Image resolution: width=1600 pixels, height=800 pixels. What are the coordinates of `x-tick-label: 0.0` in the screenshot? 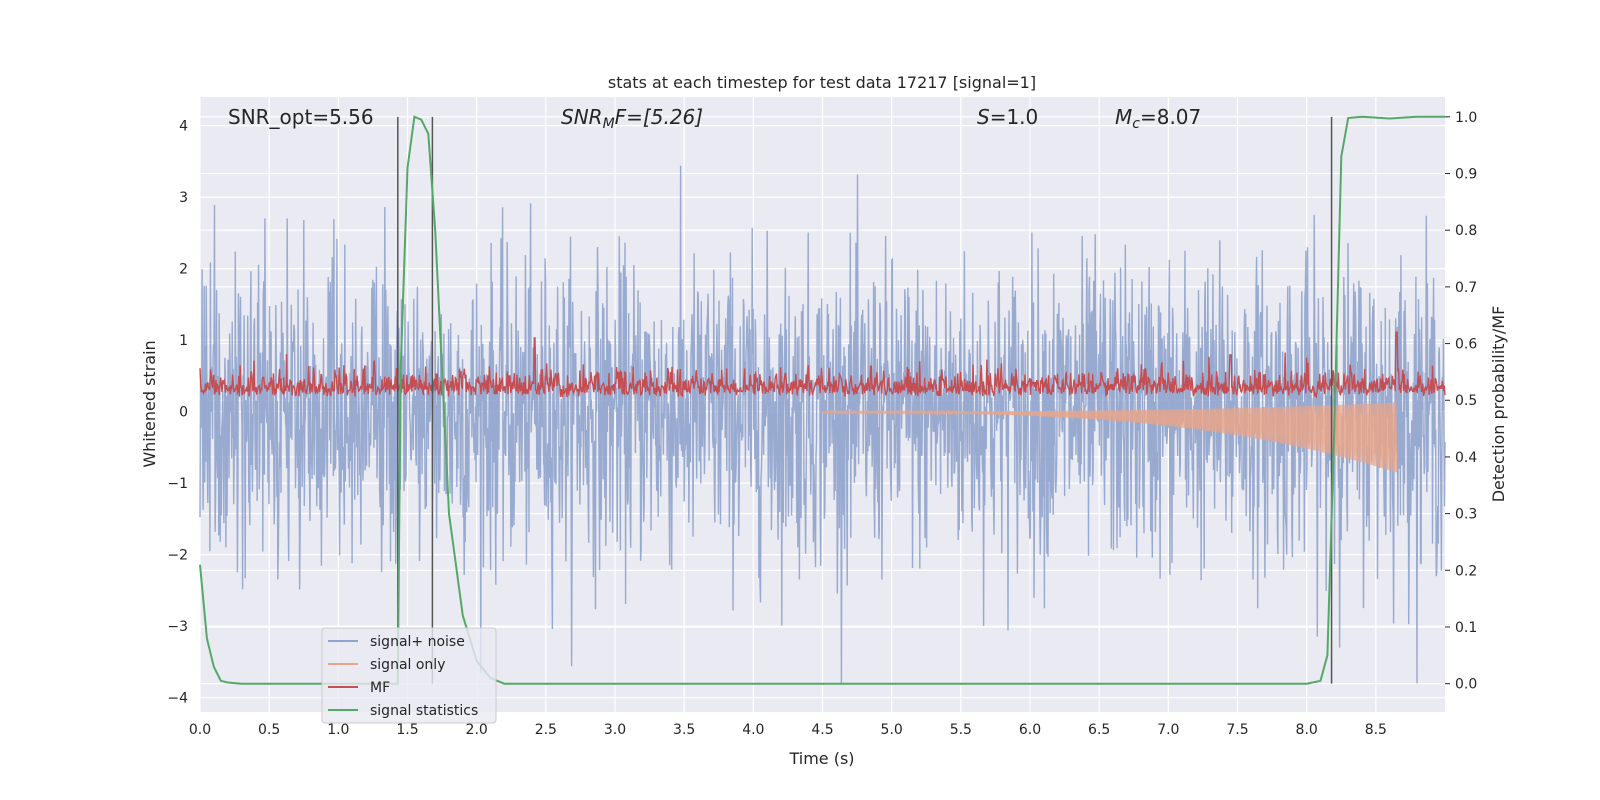 It's located at (200, 730).